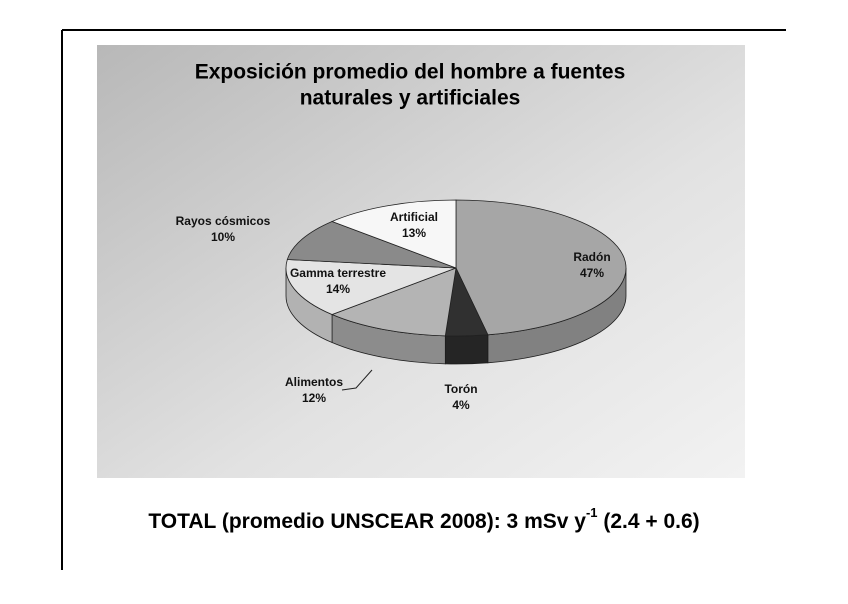 The image size is (848, 604). Describe the element at coordinates (592, 273) in the screenshot. I see `value-label: 47%` at that location.